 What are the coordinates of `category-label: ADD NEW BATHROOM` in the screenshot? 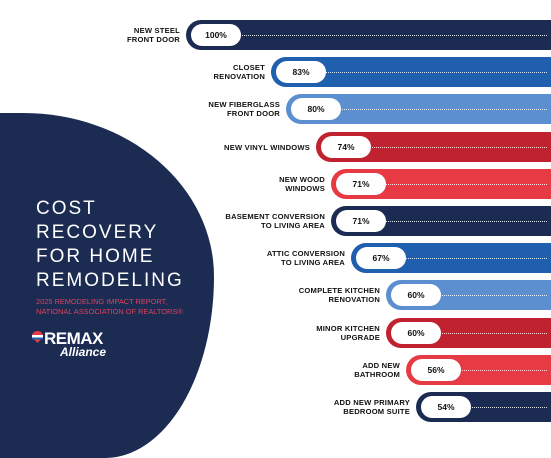 It's located at (377, 370).